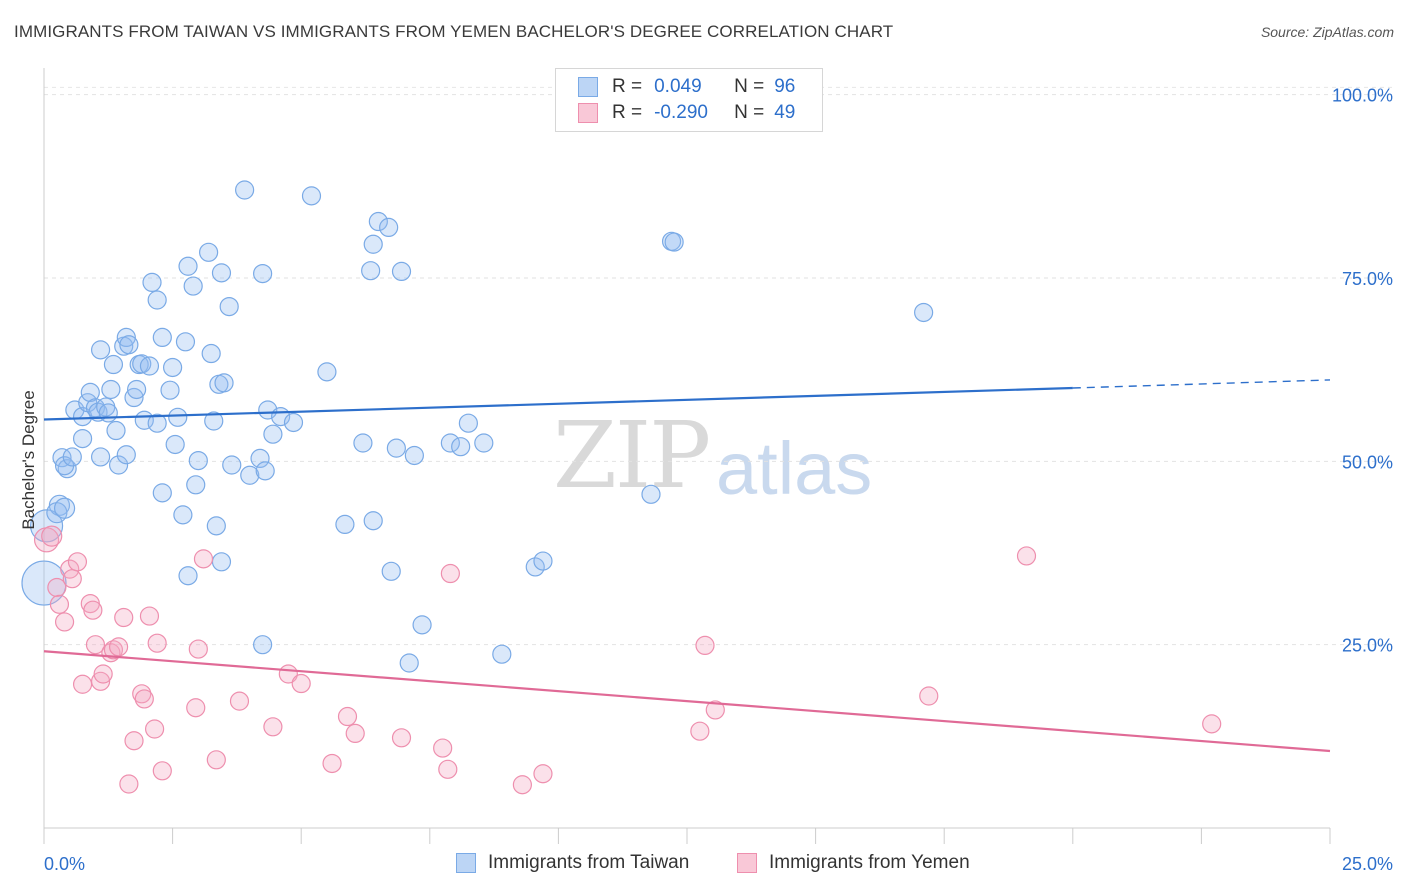  What do you see at coordinates (686, 87) in the screenshot?
I see `legend-row-taiwan: R = 0.049 N = 96` at bounding box center [686, 87].